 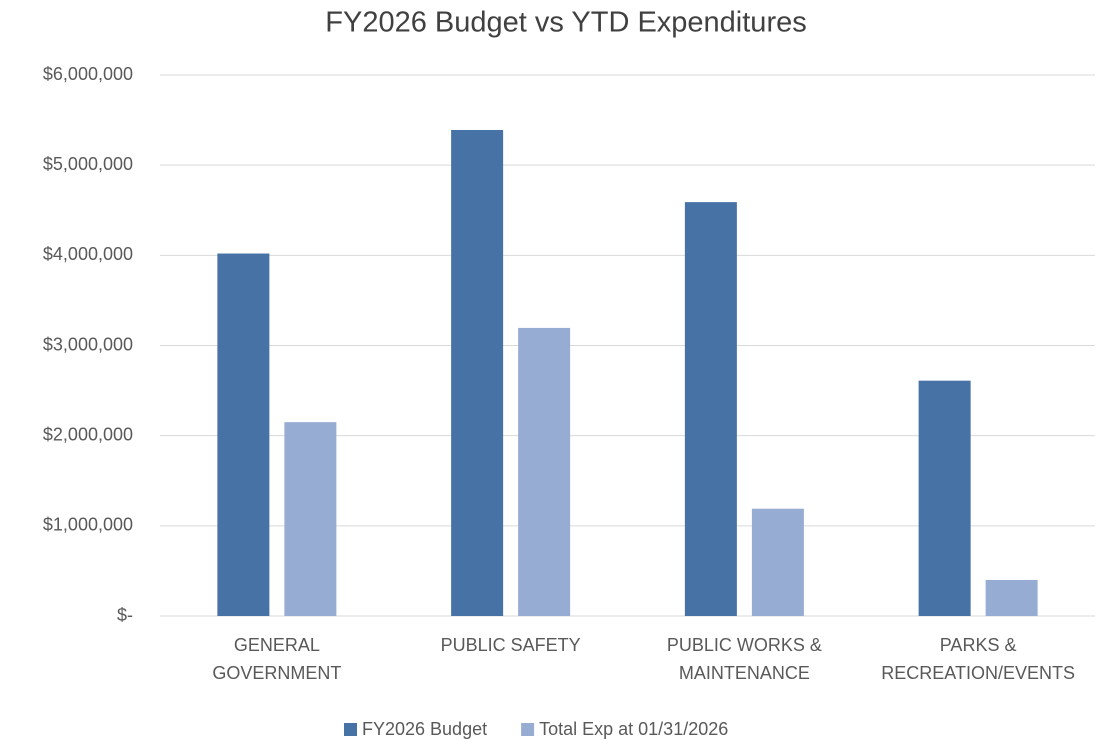 I want to click on y-tick-label: $2,000,000, so click(x=88, y=434).